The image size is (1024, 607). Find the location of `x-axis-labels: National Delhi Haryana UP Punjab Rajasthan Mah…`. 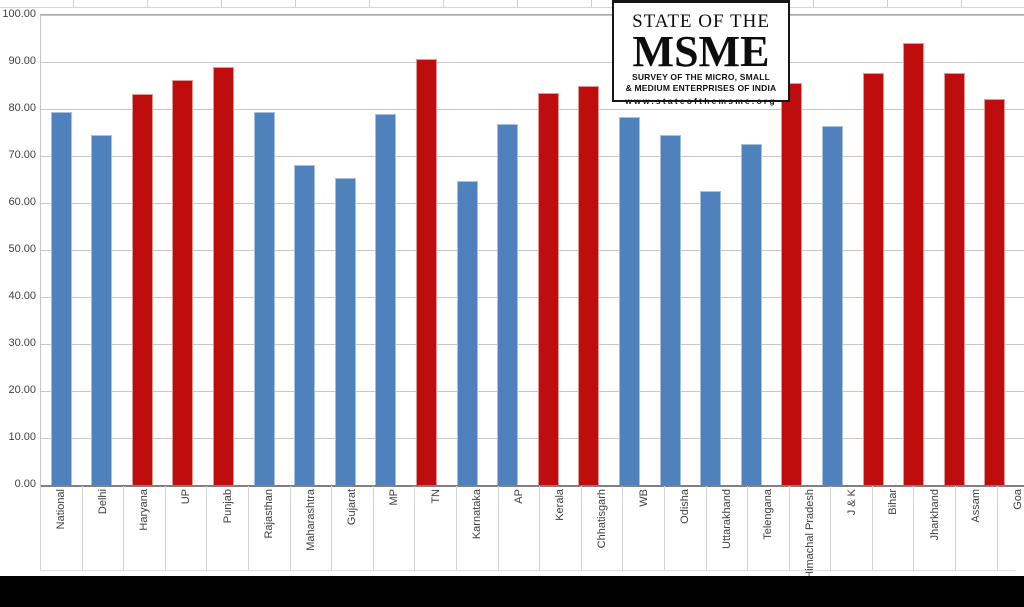

x-axis-labels: National Delhi Haryana UP Punjab Rajasthan Mah… is located at coordinates (532, 532).